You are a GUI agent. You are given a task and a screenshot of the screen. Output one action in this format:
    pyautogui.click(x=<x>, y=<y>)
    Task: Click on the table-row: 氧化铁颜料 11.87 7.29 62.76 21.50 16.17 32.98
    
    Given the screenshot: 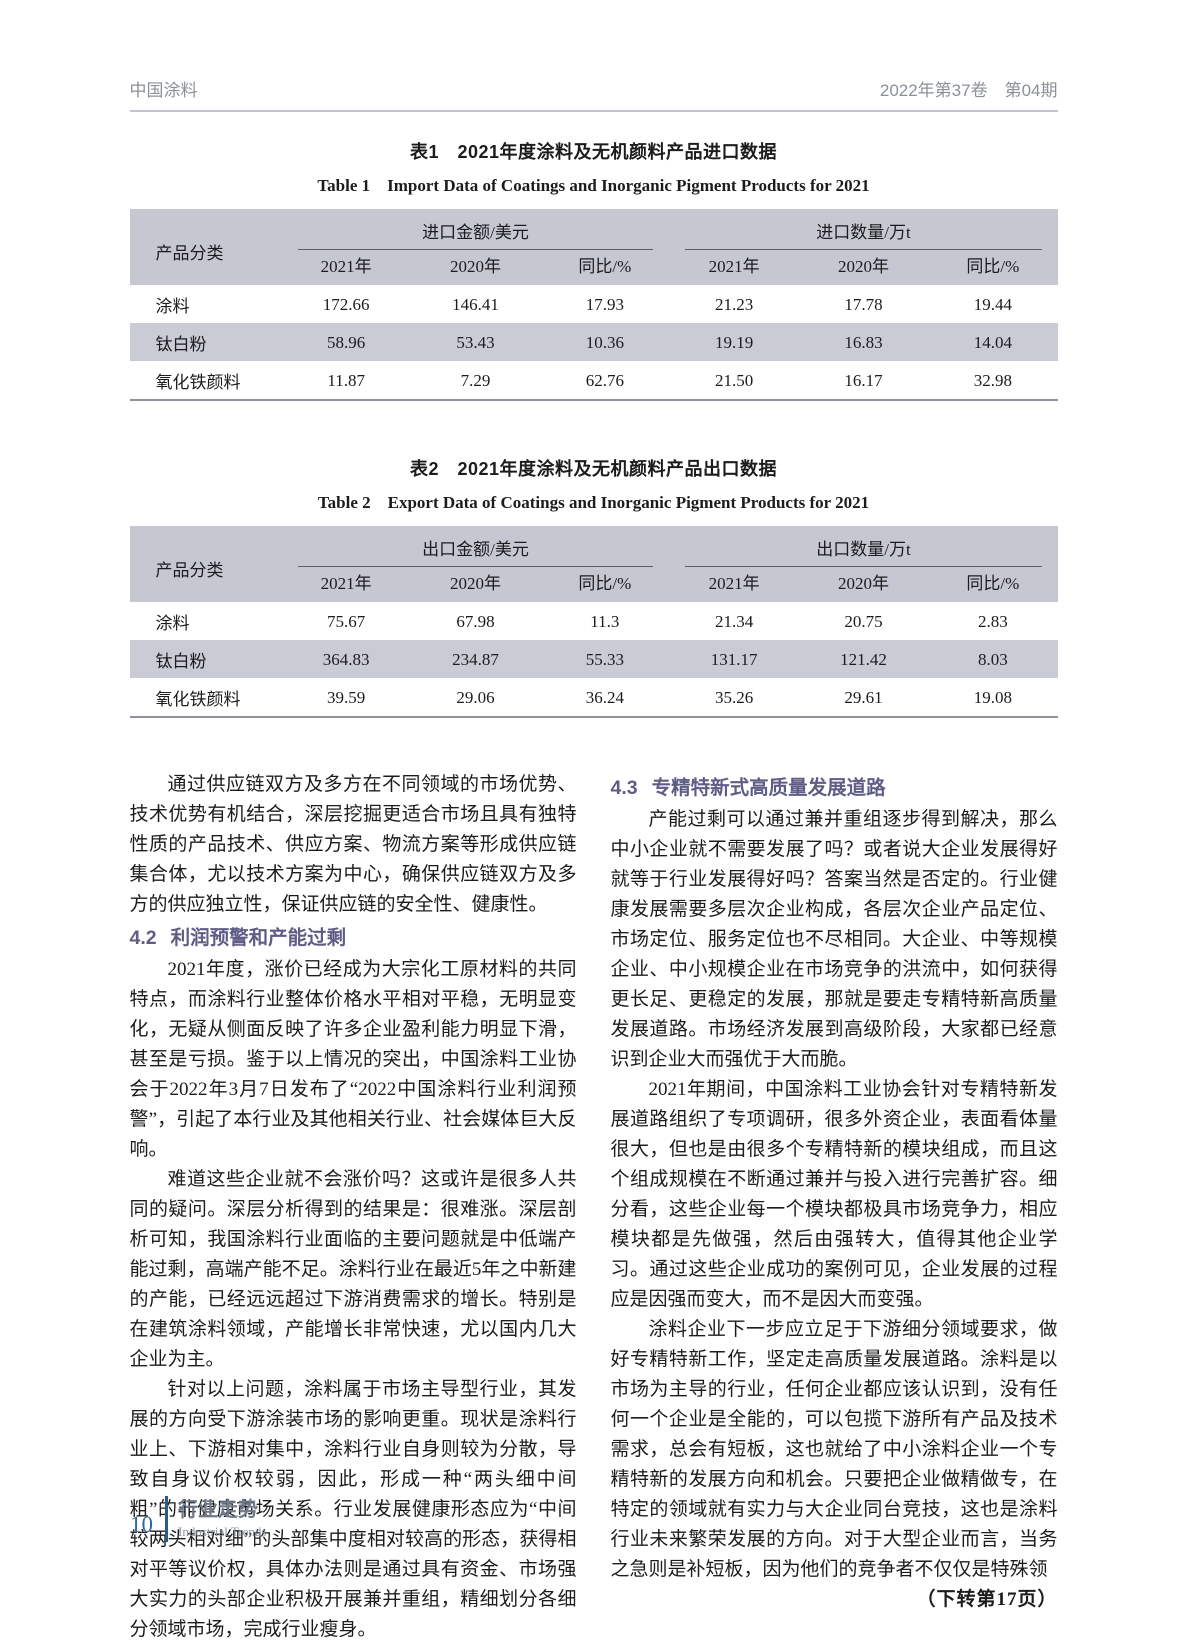 What is the action you would take?
    pyautogui.click(x=593, y=381)
    